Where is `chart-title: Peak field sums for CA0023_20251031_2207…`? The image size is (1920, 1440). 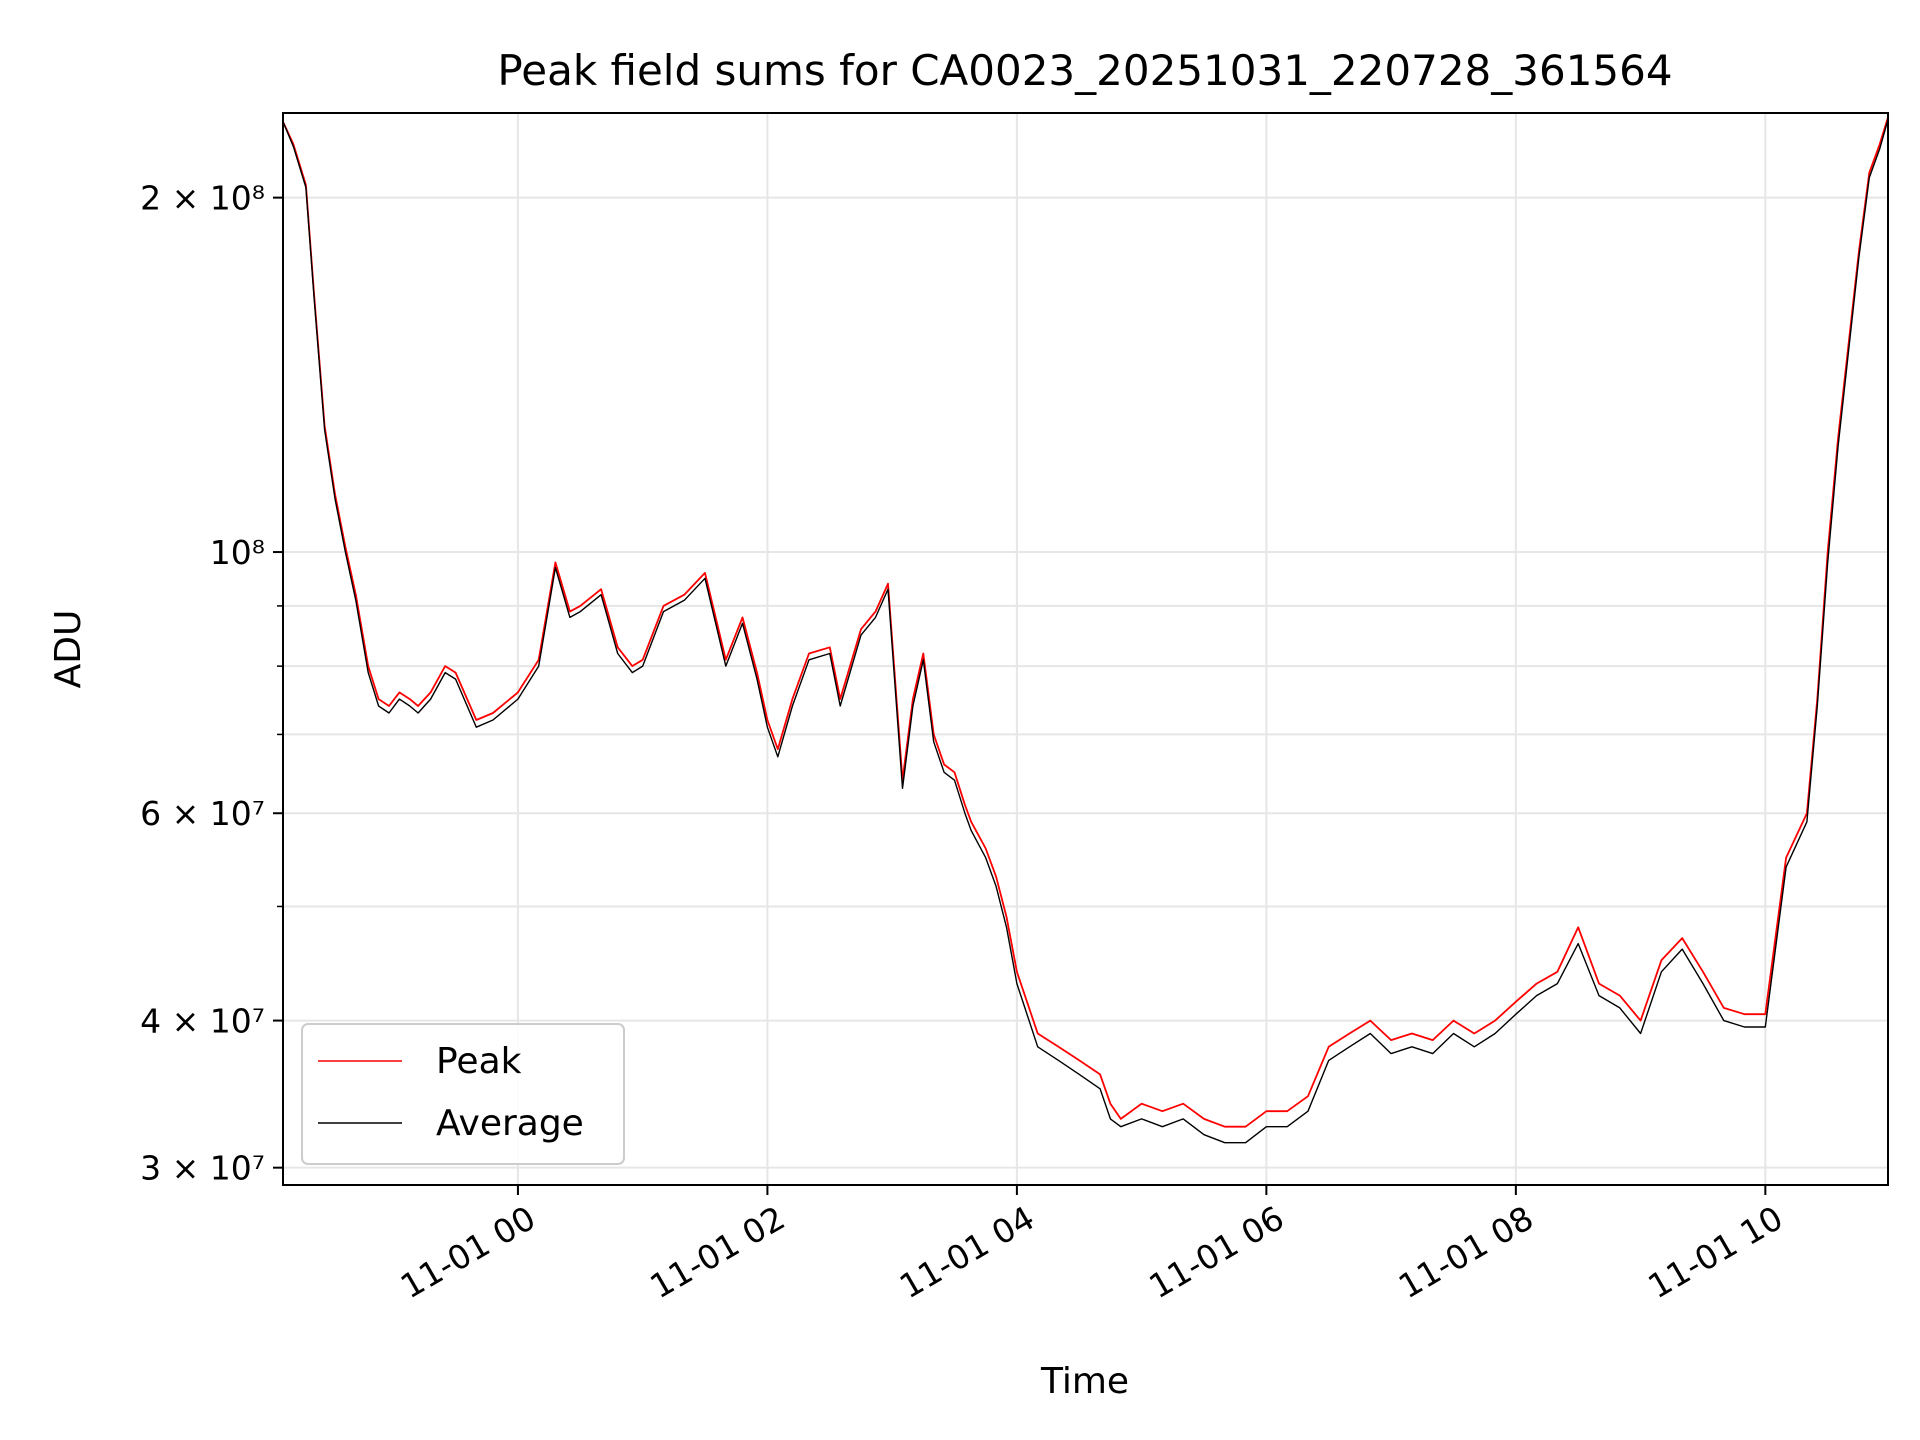
chart-title: Peak field sums for CA0023_20251031_2207… is located at coordinates (1084, 70).